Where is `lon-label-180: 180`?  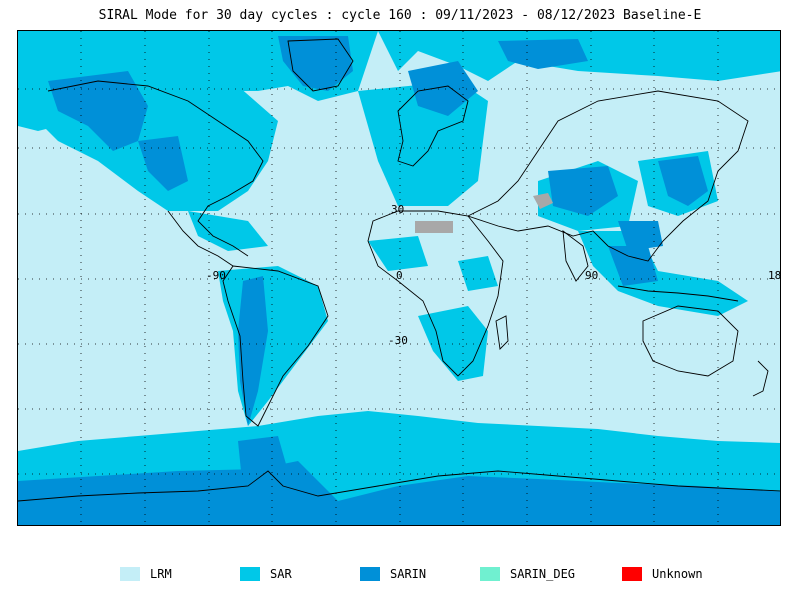 lon-label-180: 180 is located at coordinates (774, 275).